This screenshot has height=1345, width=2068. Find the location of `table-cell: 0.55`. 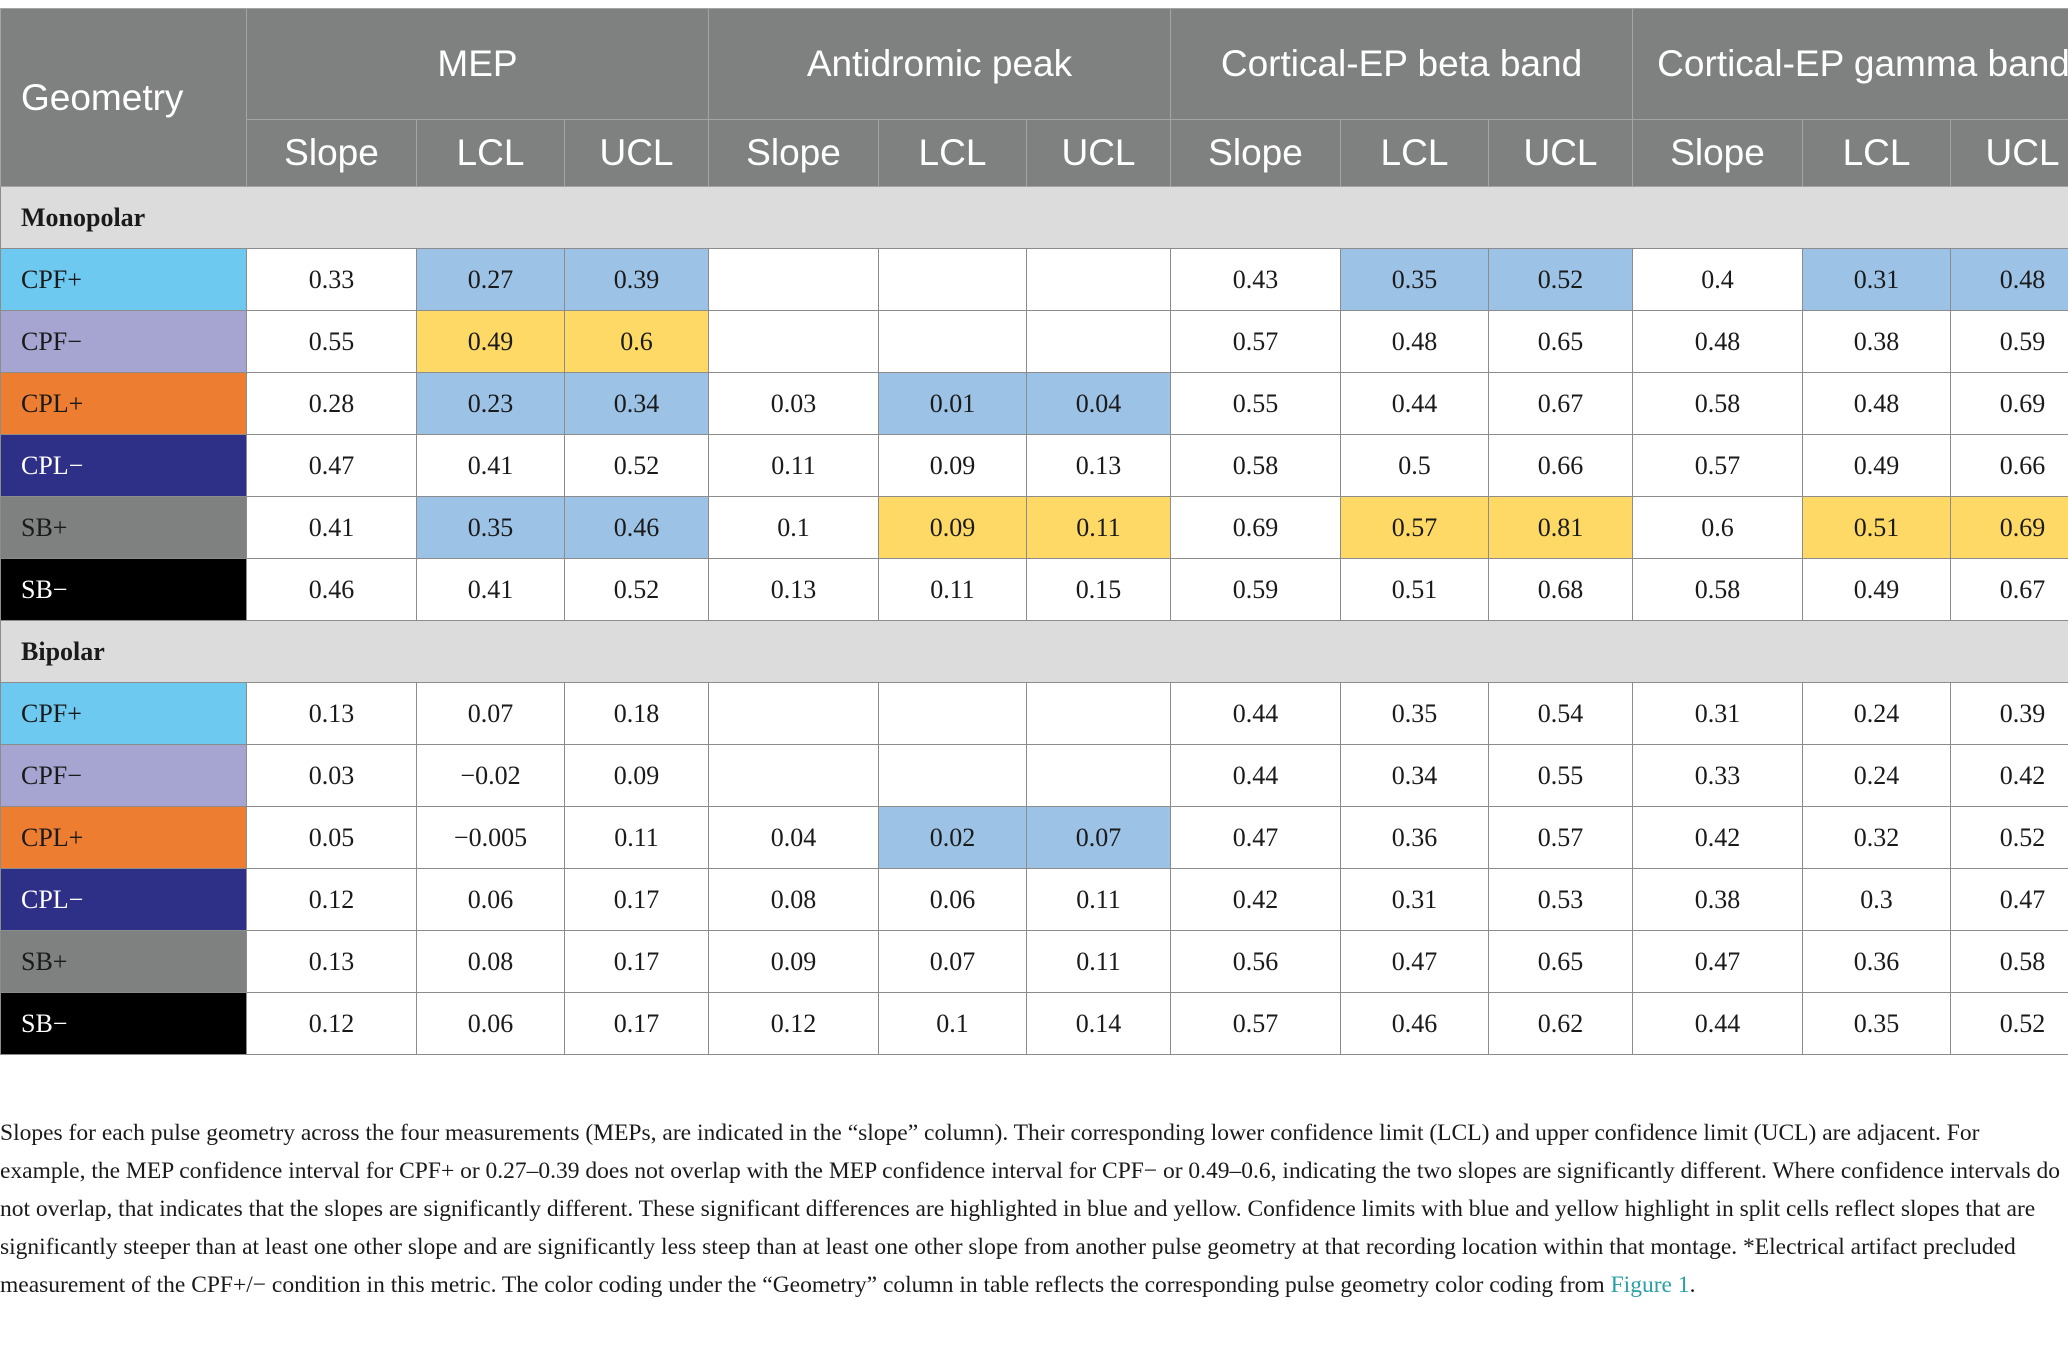

table-cell: 0.55 is located at coordinates (1560, 775).